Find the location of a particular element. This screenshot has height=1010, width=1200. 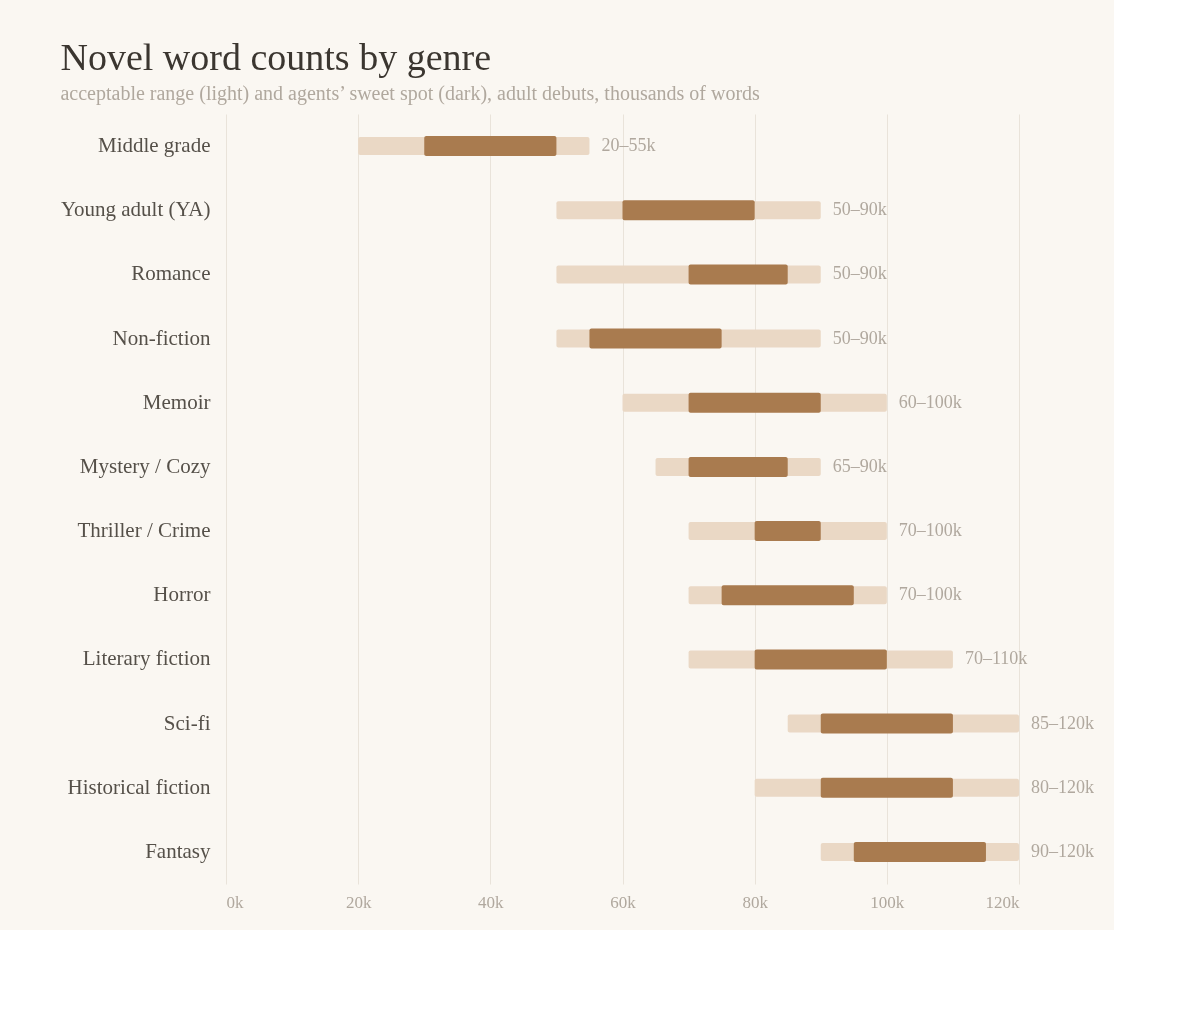

y-tick-label: Historical fiction is located at coordinates (139, 786).